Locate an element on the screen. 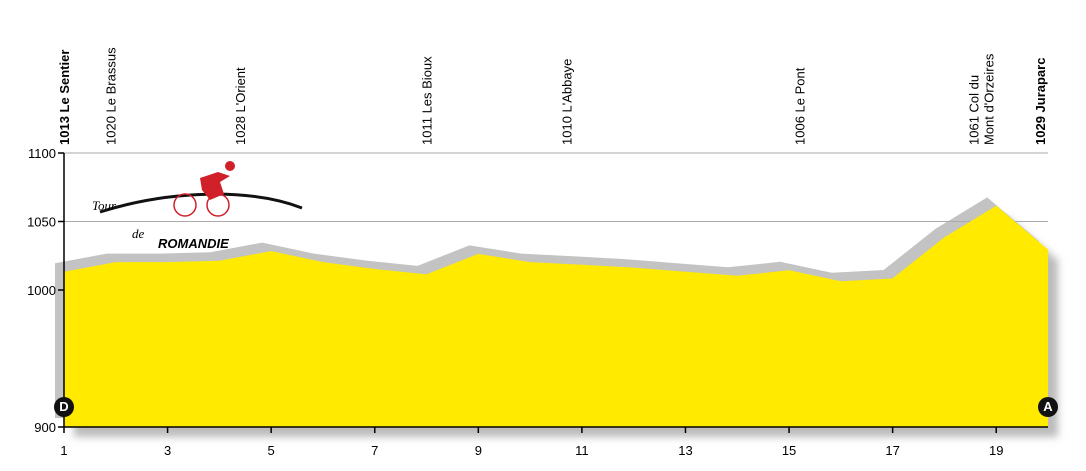 This screenshot has height=471, width=1086. logo: Tour de ROMANDIE is located at coordinates (197, 206).